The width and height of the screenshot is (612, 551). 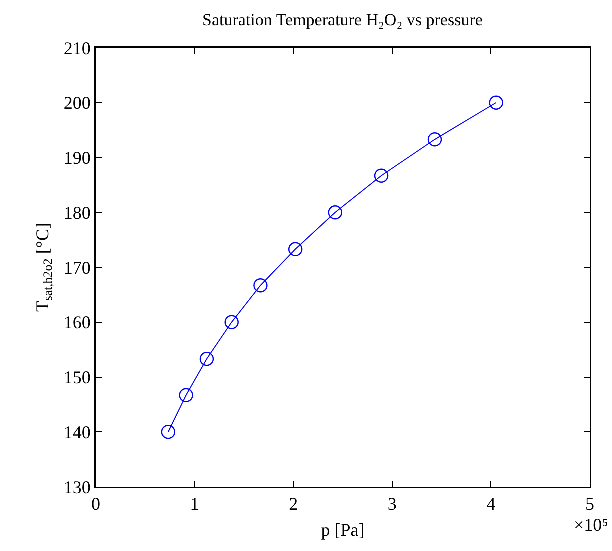 I want to click on x-tick-label: 2, so click(x=293, y=504).